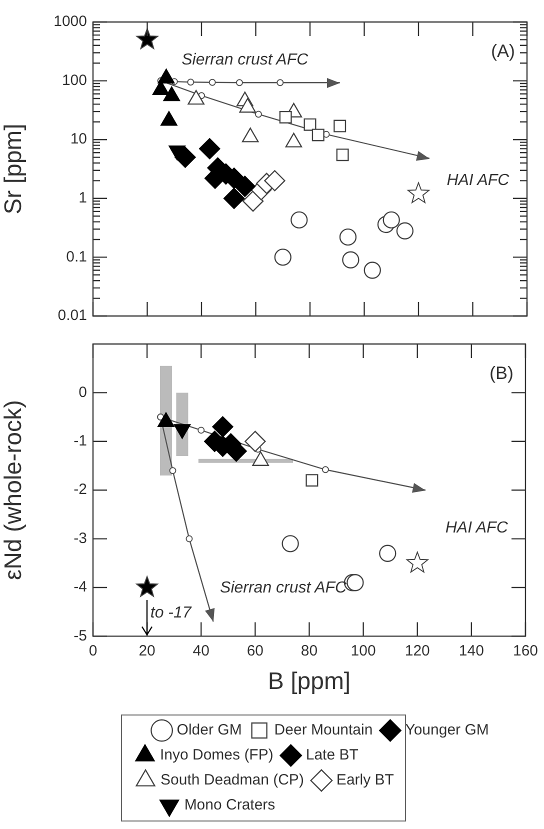 Image resolution: width=544 pixels, height=829 pixels. I want to click on y-tick-label: -3, so click(80, 538).